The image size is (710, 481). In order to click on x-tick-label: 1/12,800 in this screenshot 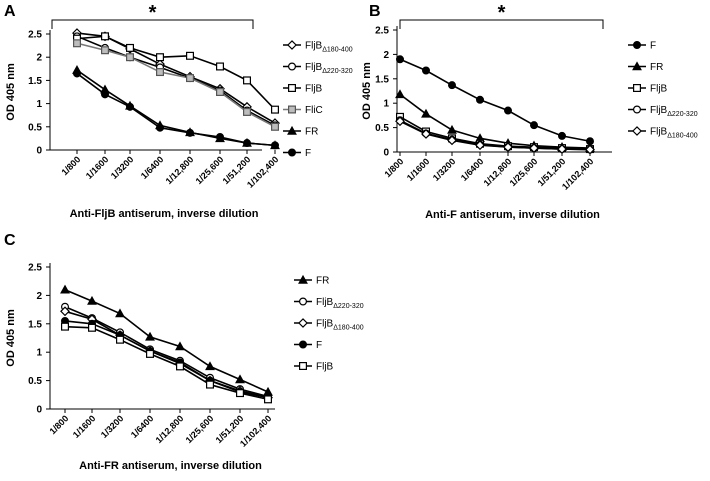, I will do `click(180, 170)`.